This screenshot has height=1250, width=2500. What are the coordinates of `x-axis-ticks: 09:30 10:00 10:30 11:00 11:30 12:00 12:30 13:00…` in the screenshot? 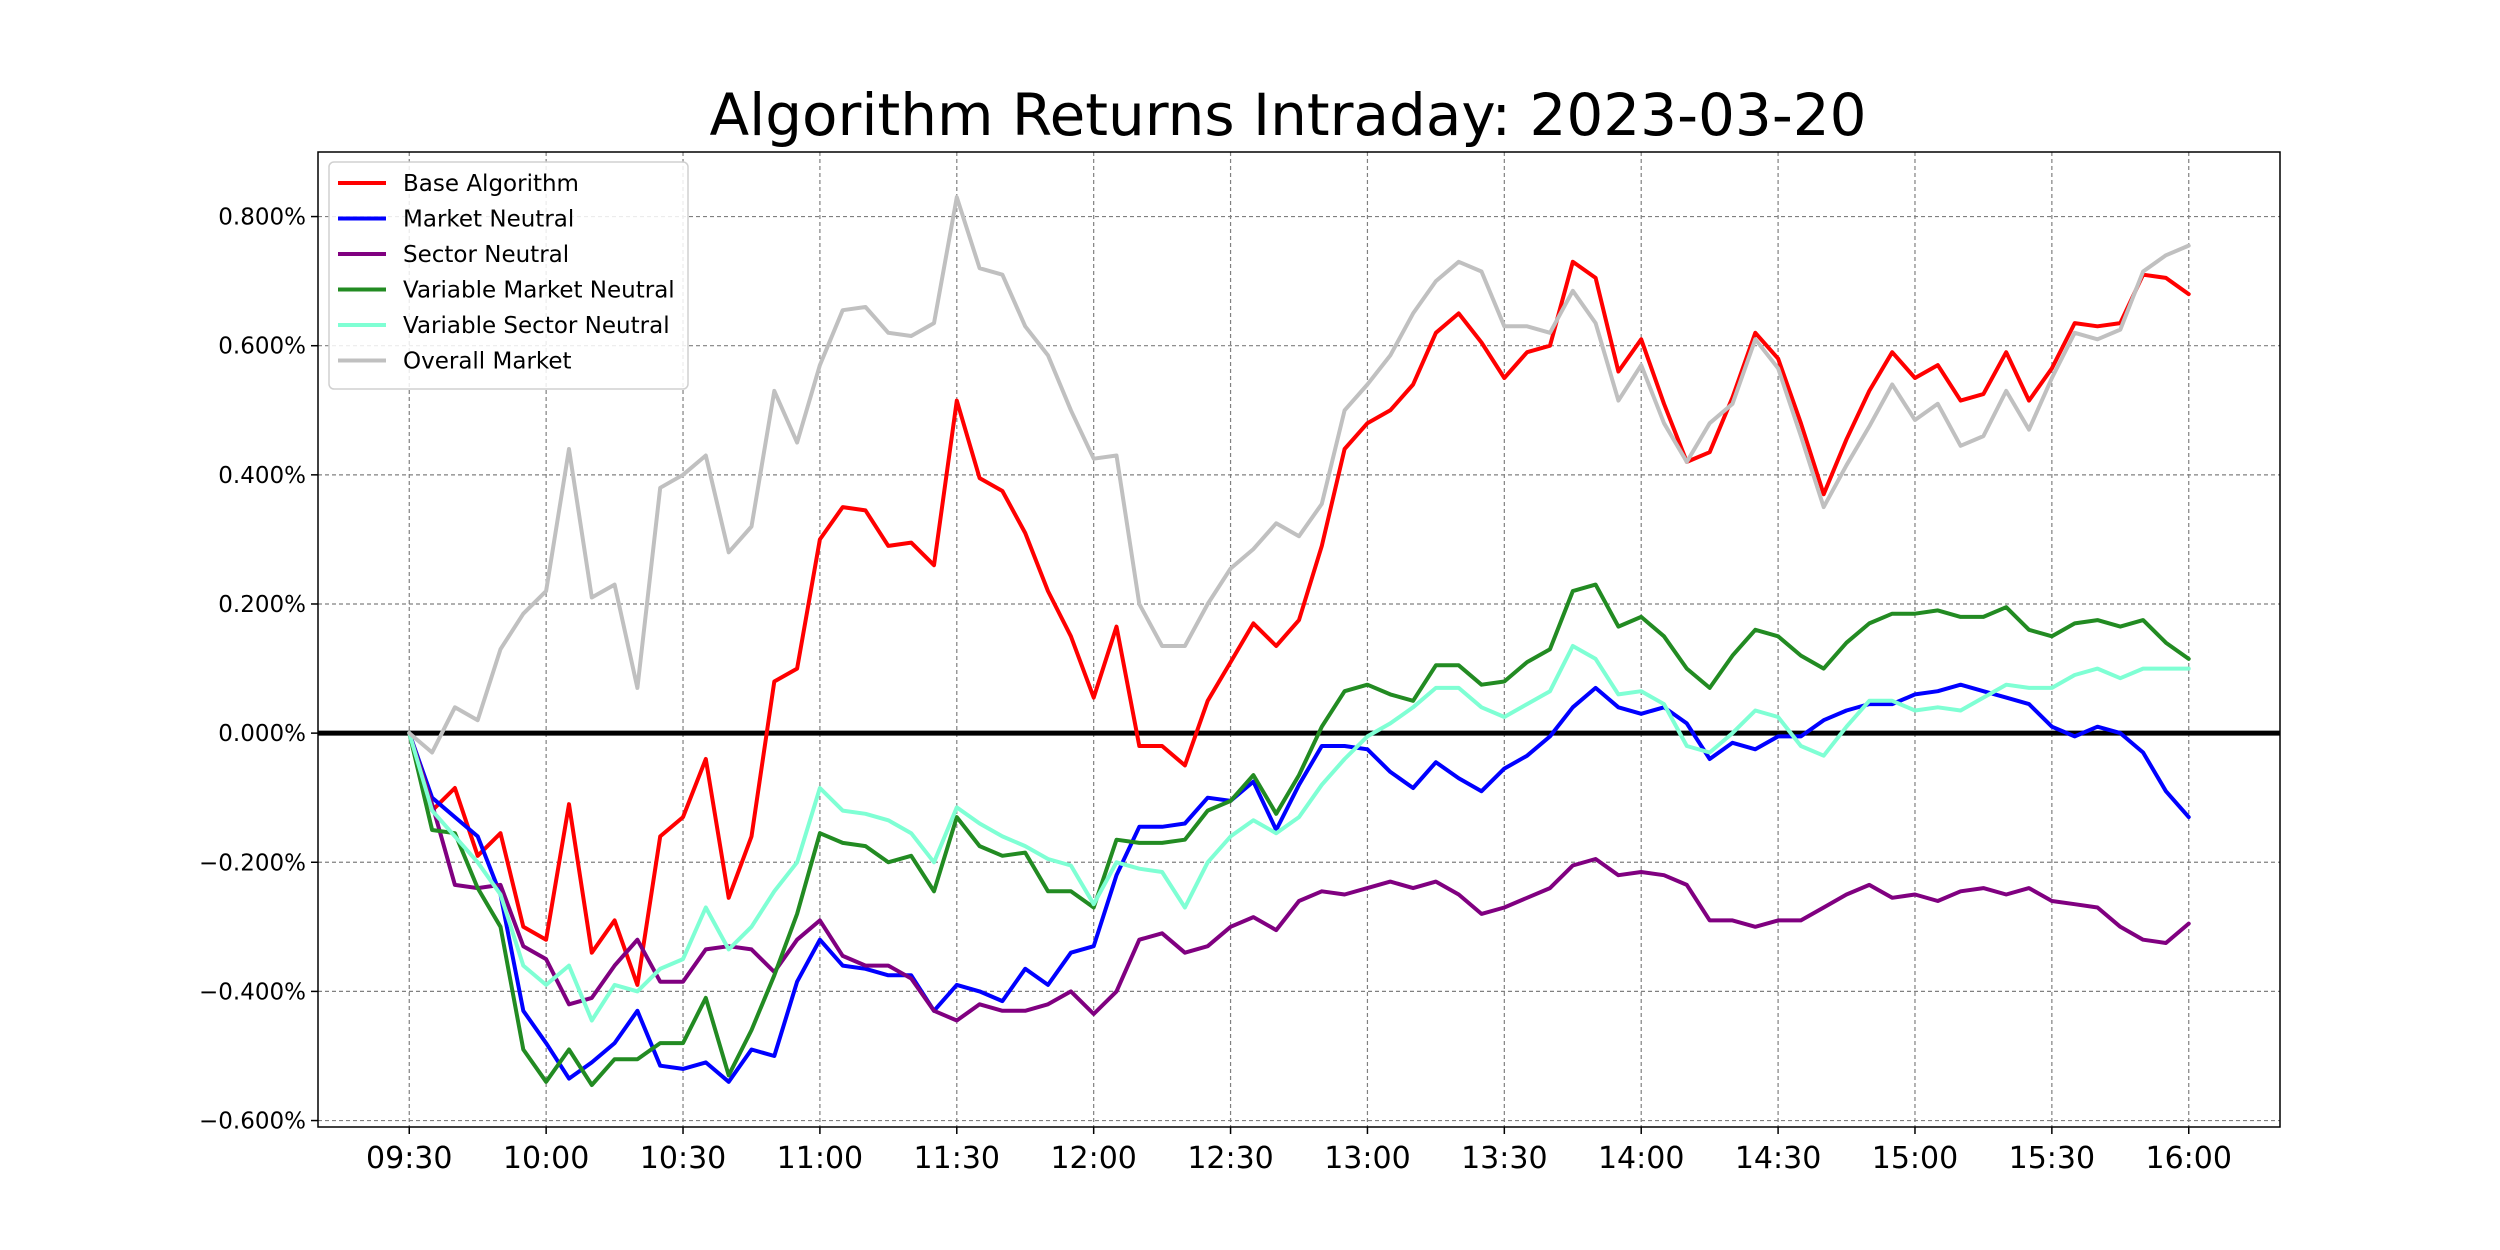 It's located at (1299, 1151).